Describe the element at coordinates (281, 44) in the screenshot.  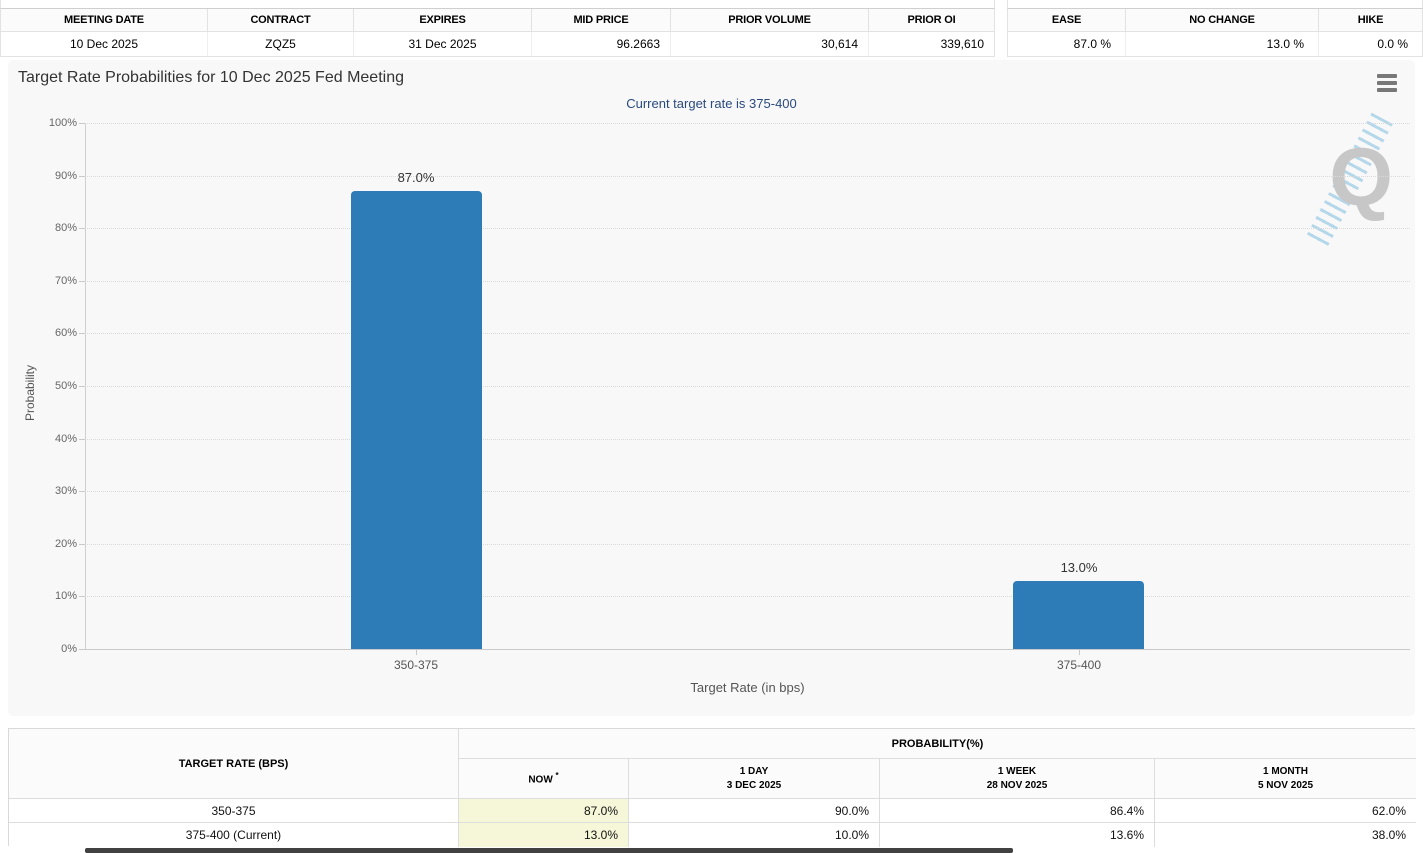
I see `contract-code-value: ZQZ5` at that location.